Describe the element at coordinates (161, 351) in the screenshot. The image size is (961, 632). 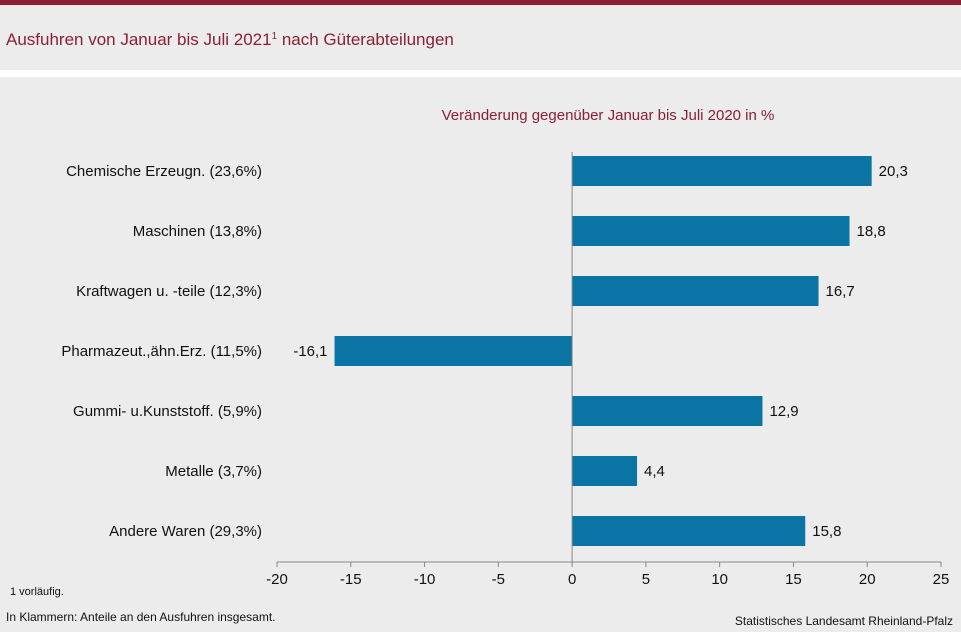
I see `category-label: Pharmazeut.,ähn.Erz. (11,5%)` at that location.